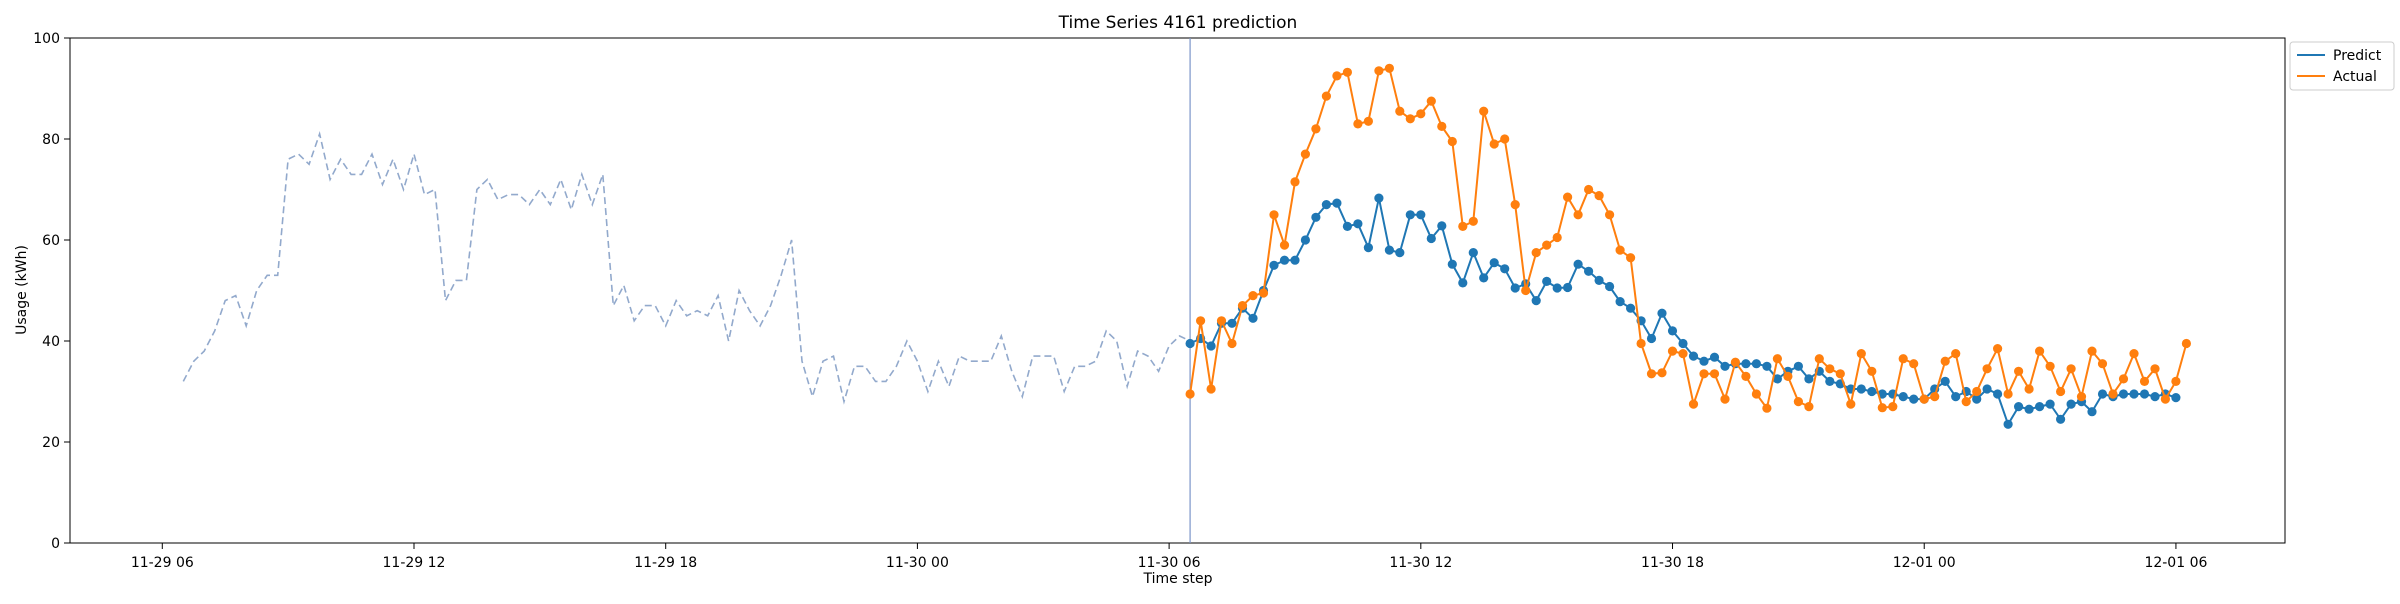 The width and height of the screenshot is (2400, 604). I want to click on x-tick-label: 11-30 12, so click(1420, 563).